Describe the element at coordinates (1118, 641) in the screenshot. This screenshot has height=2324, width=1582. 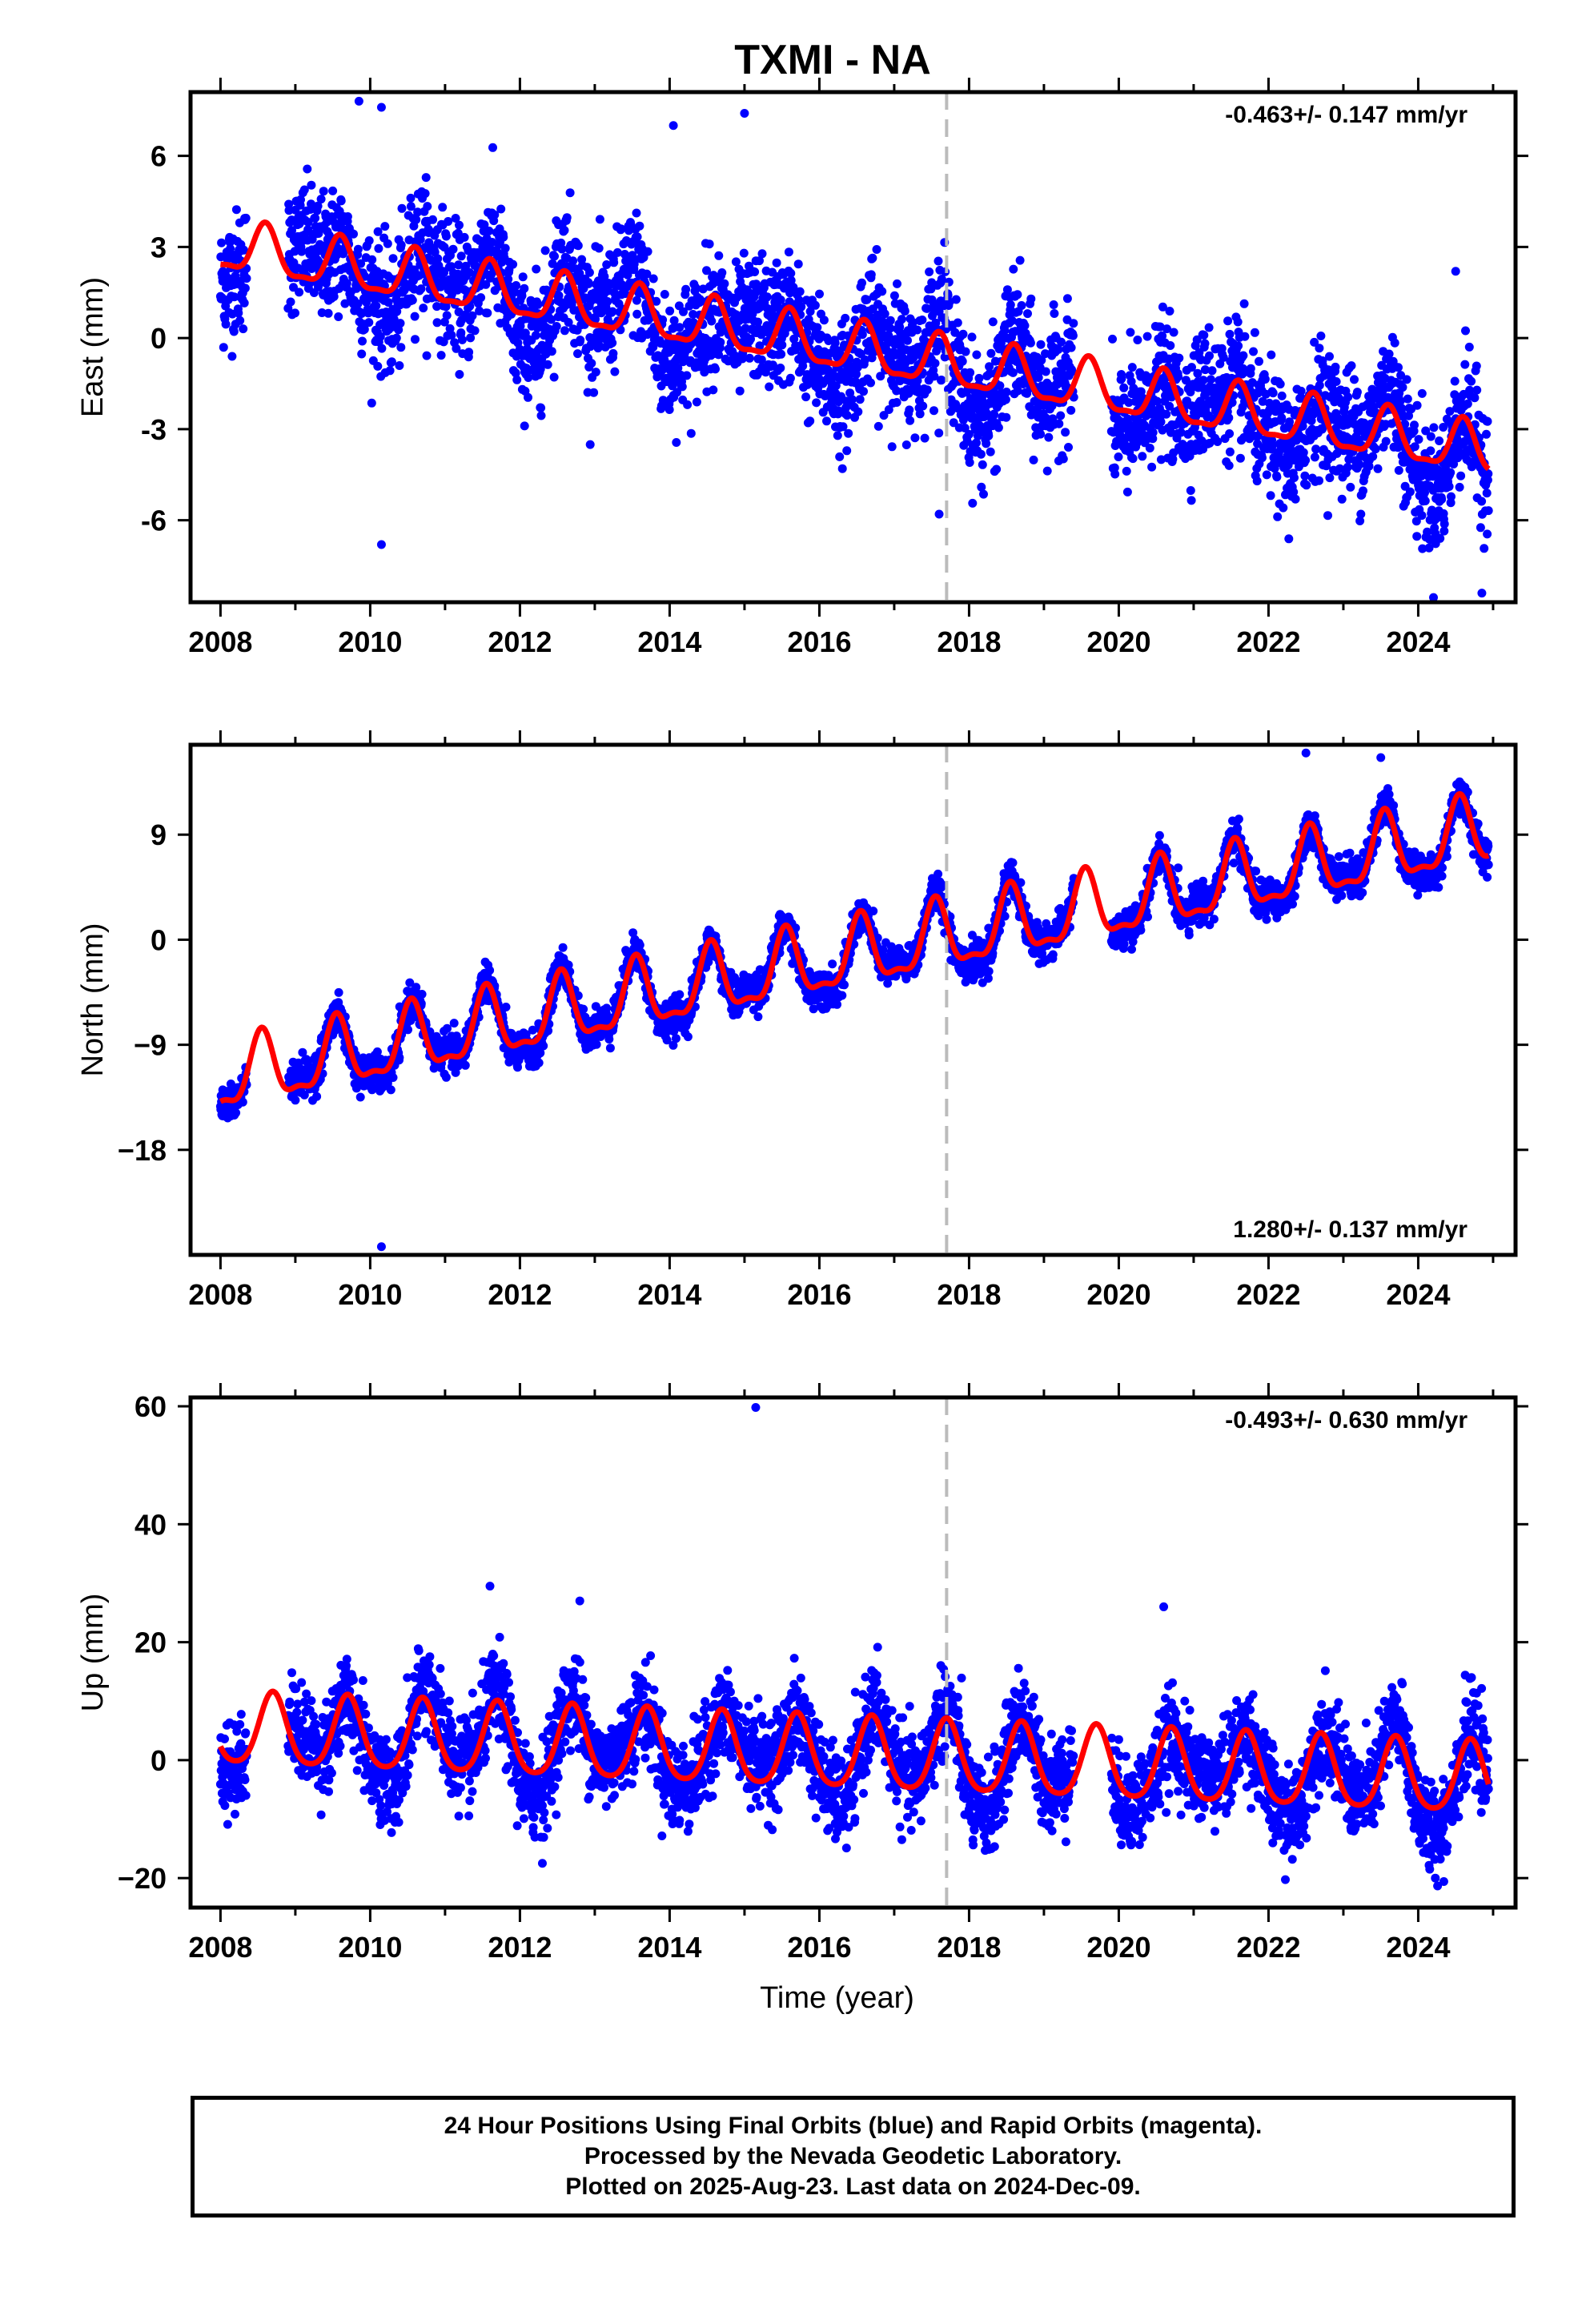
I see `x-tick-label: 2020` at that location.